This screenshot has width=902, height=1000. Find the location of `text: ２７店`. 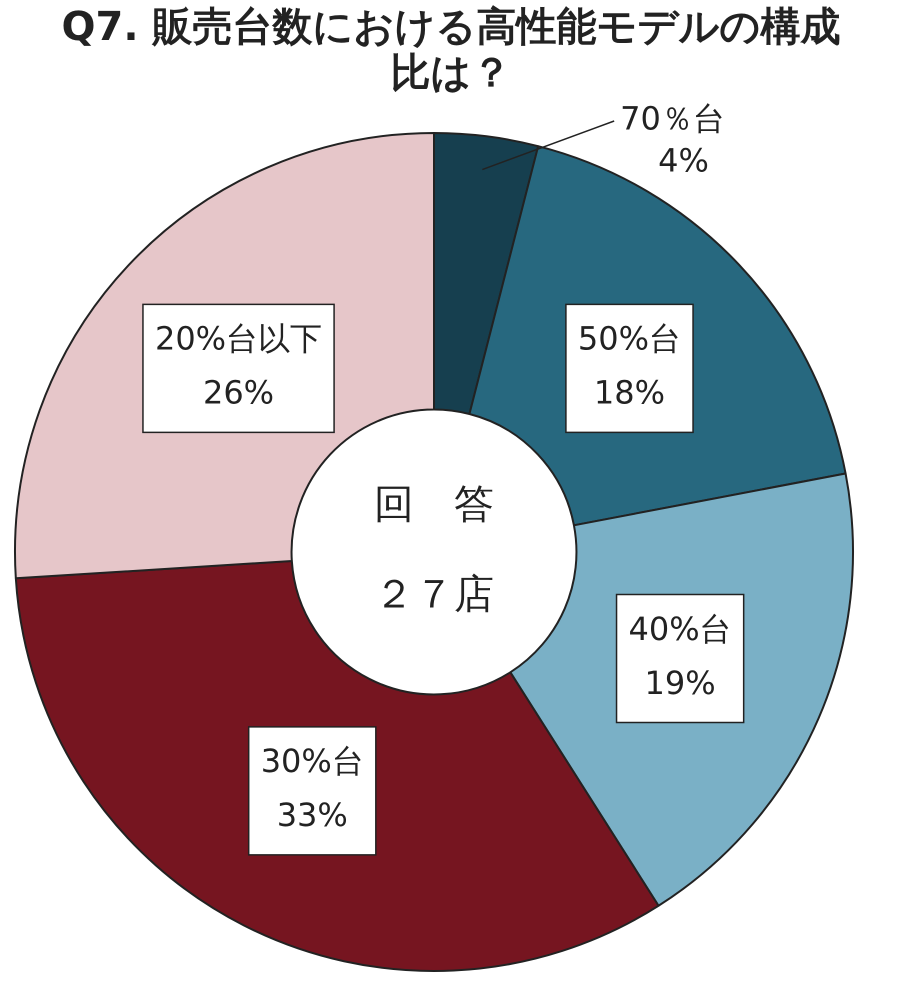

text: ２７店 is located at coordinates (434, 594).